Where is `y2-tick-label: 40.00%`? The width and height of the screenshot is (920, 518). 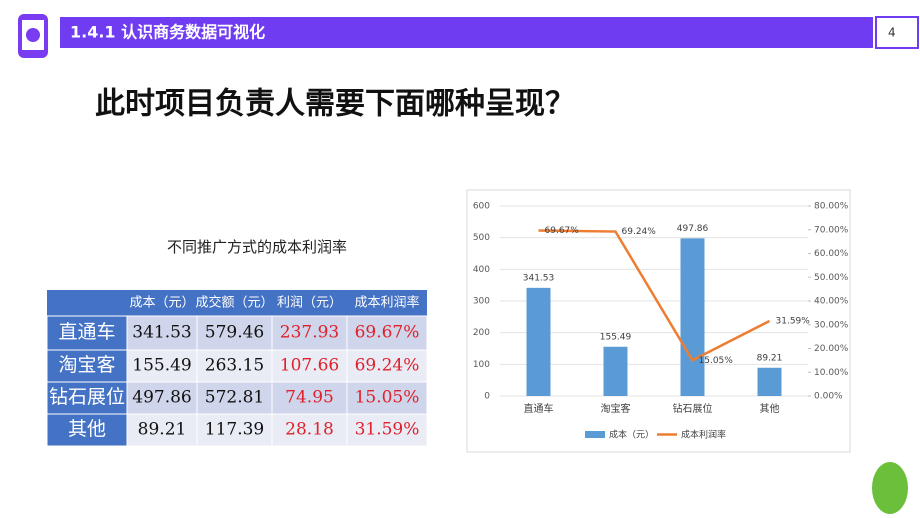 y2-tick-label: 40.00% is located at coordinates (831, 302).